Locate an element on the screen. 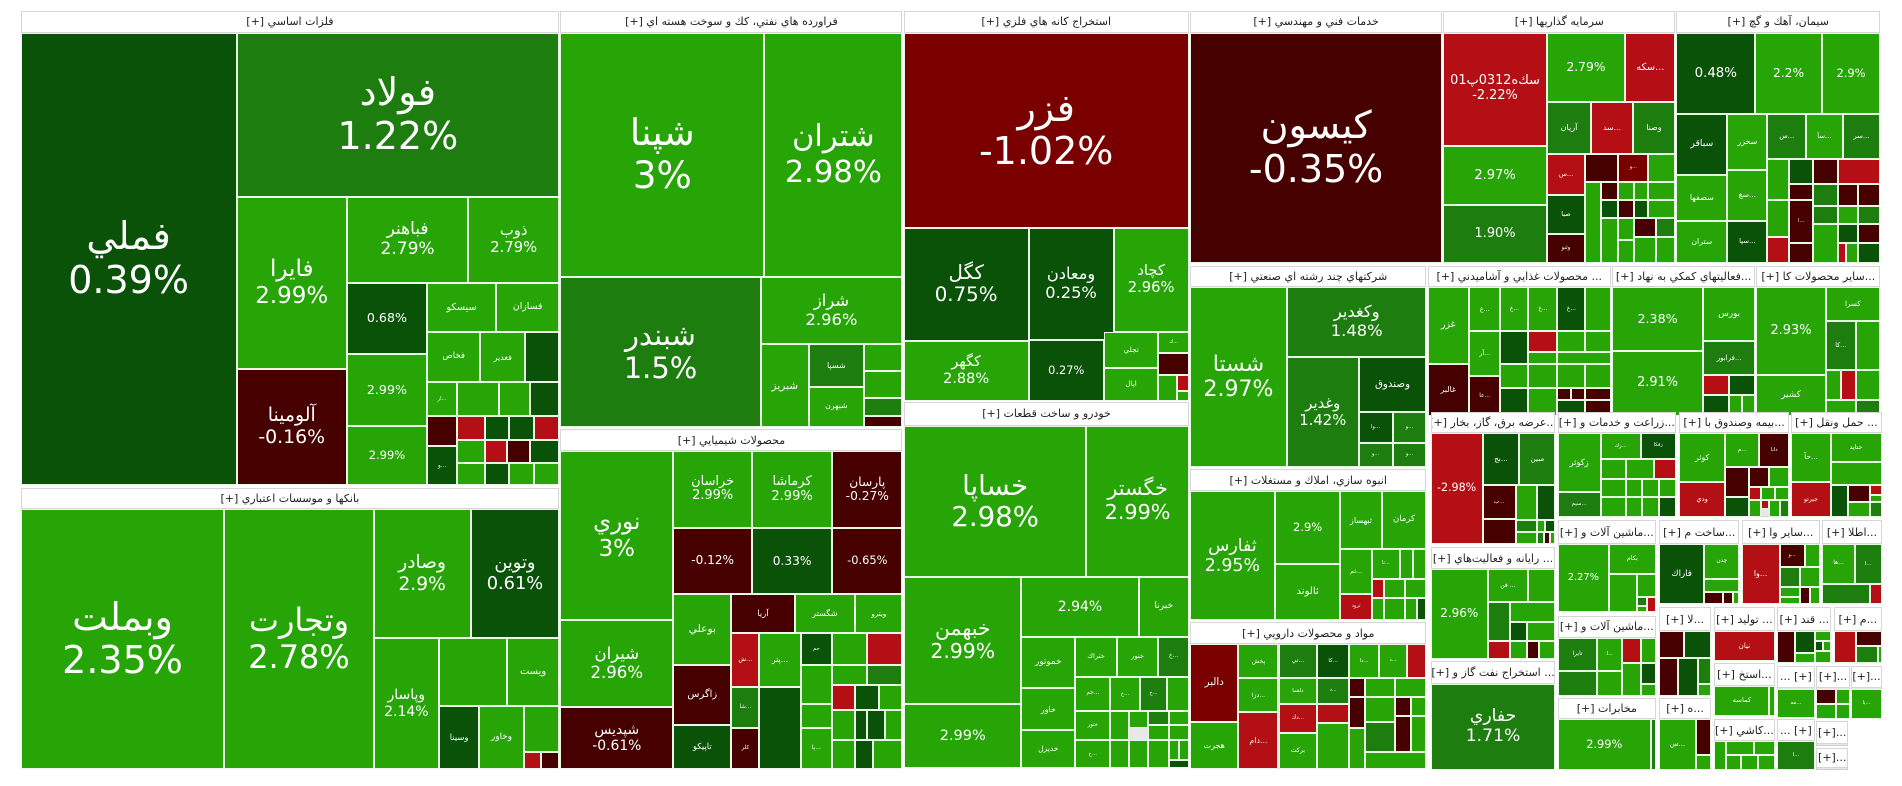 This screenshot has width=1902, height=786. stock-tile: جيرتو is located at coordinates (1811, 499).